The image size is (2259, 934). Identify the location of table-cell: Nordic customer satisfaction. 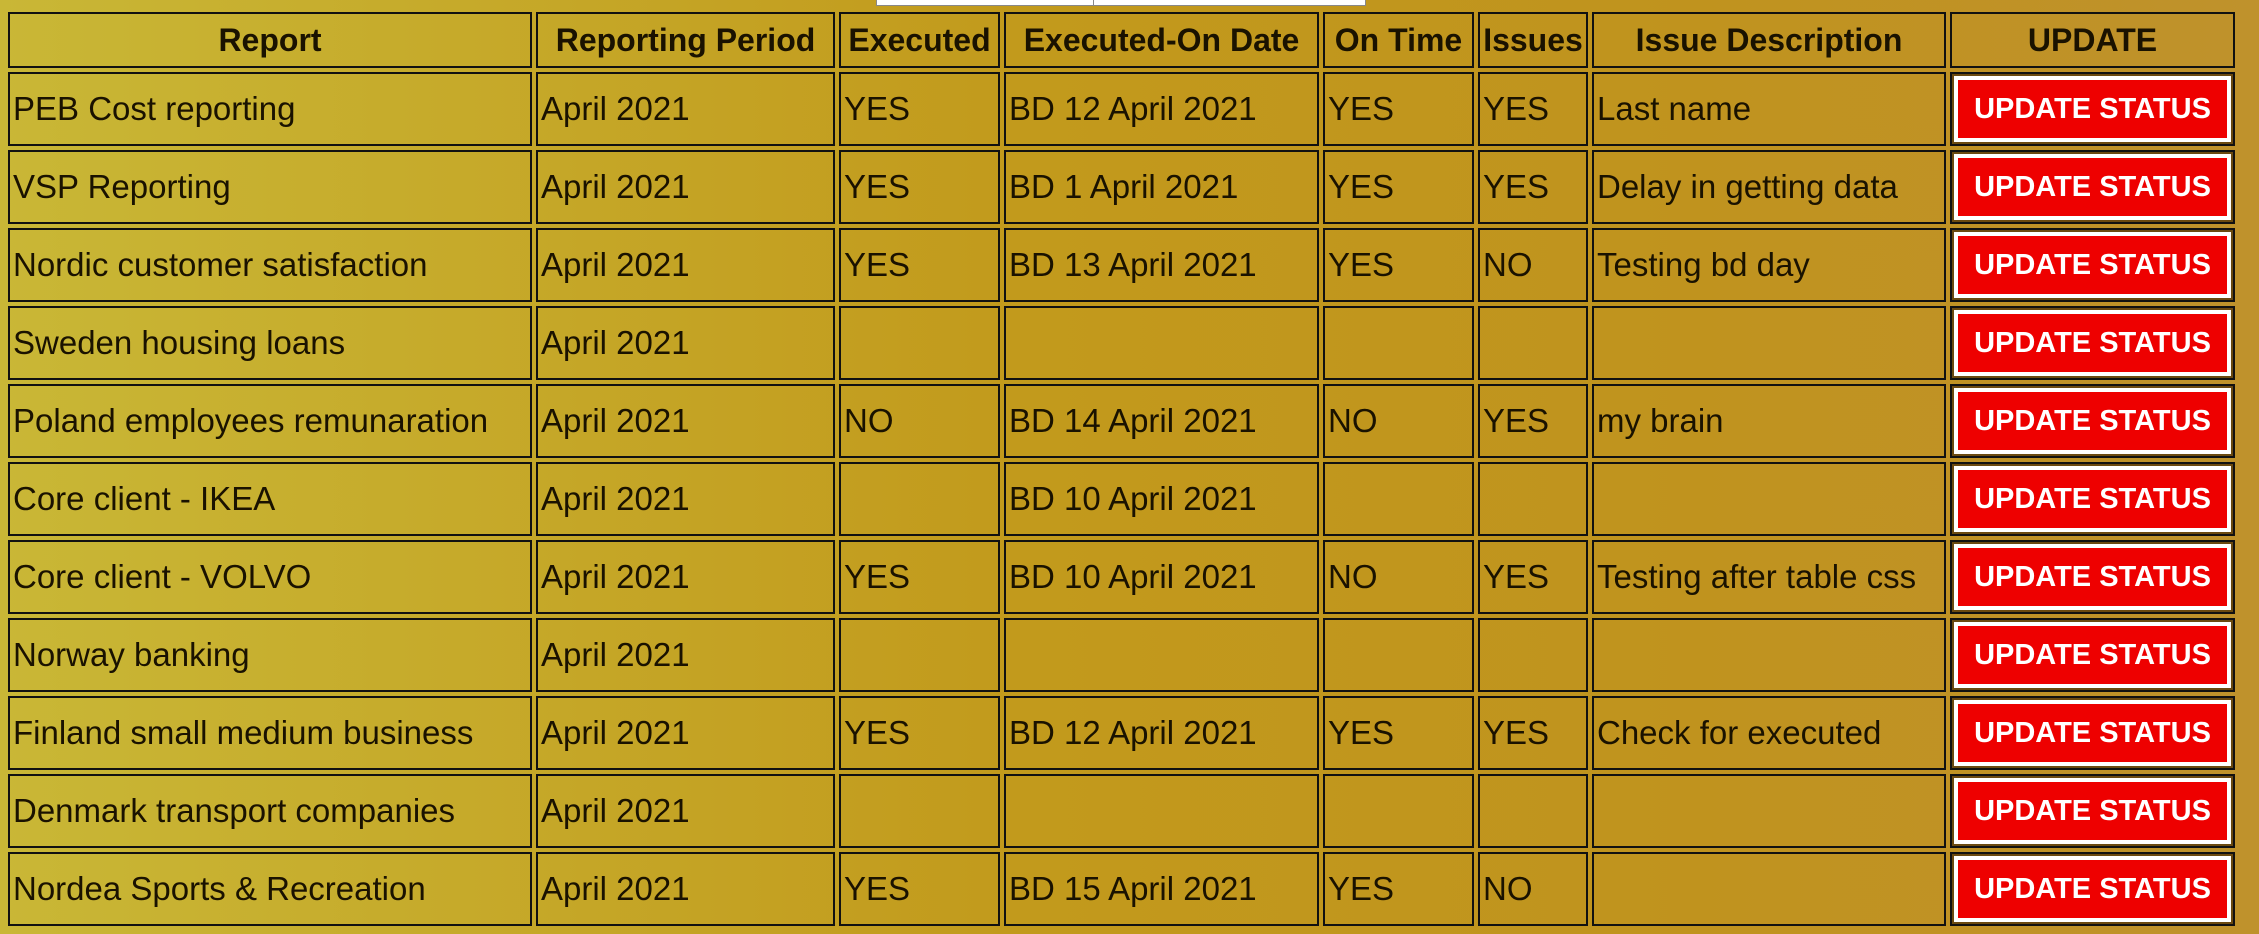
(270, 265).